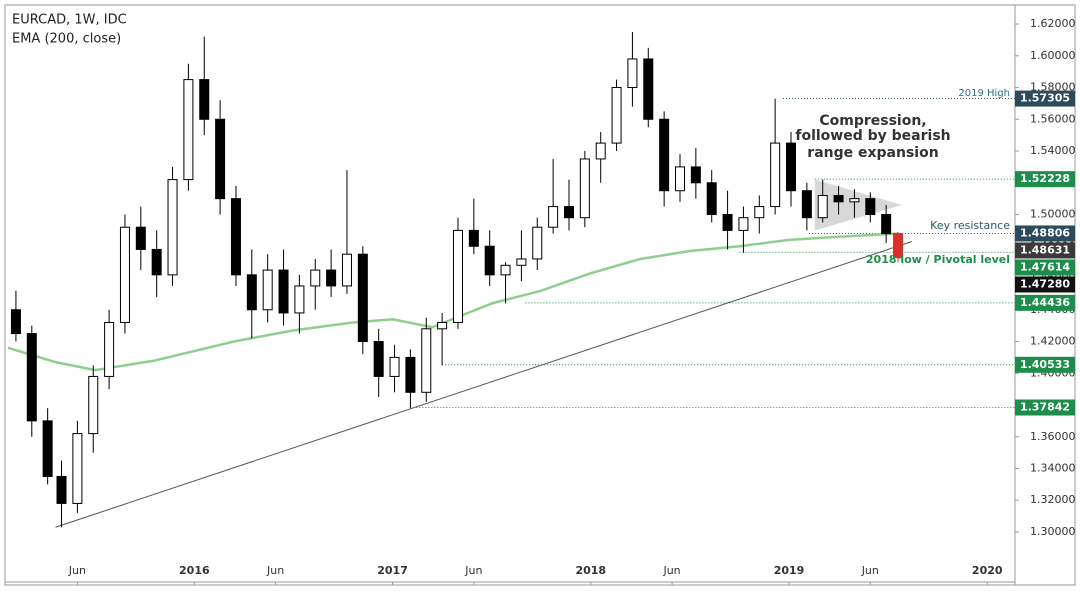  Describe the element at coordinates (1053, 23) in the screenshot. I see `y-tick-label: 1.62000` at that location.